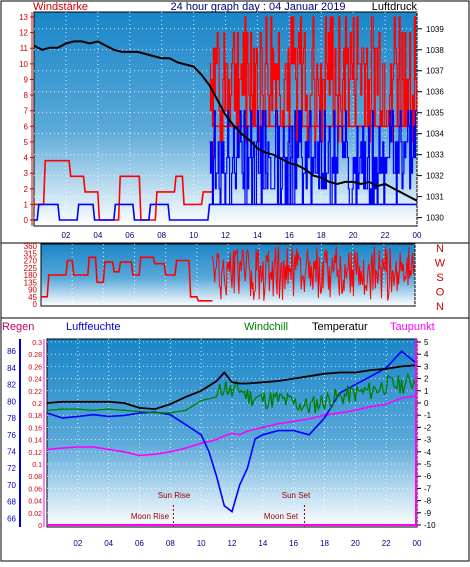 This screenshot has width=470, height=567. Describe the element at coordinates (426, 342) in the screenshot. I see `temperature-tick-label: 5` at that location.